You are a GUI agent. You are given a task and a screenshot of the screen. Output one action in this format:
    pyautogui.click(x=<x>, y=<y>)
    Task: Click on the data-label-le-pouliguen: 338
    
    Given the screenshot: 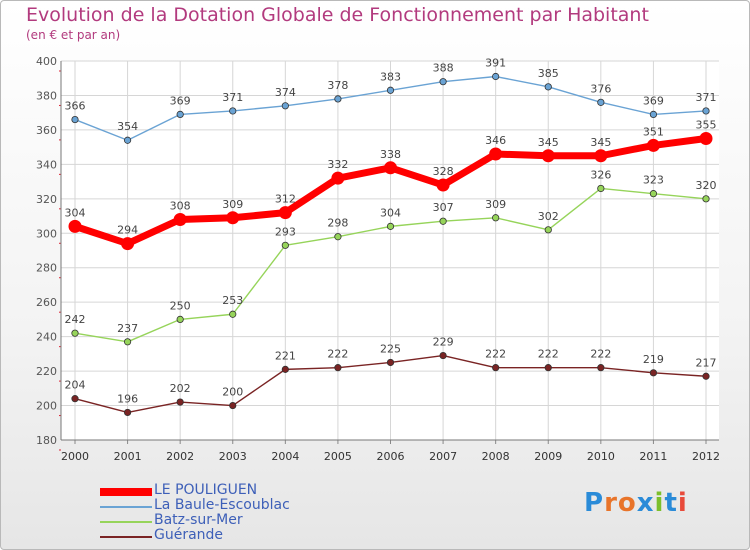 What is the action you would take?
    pyautogui.click(x=390, y=154)
    